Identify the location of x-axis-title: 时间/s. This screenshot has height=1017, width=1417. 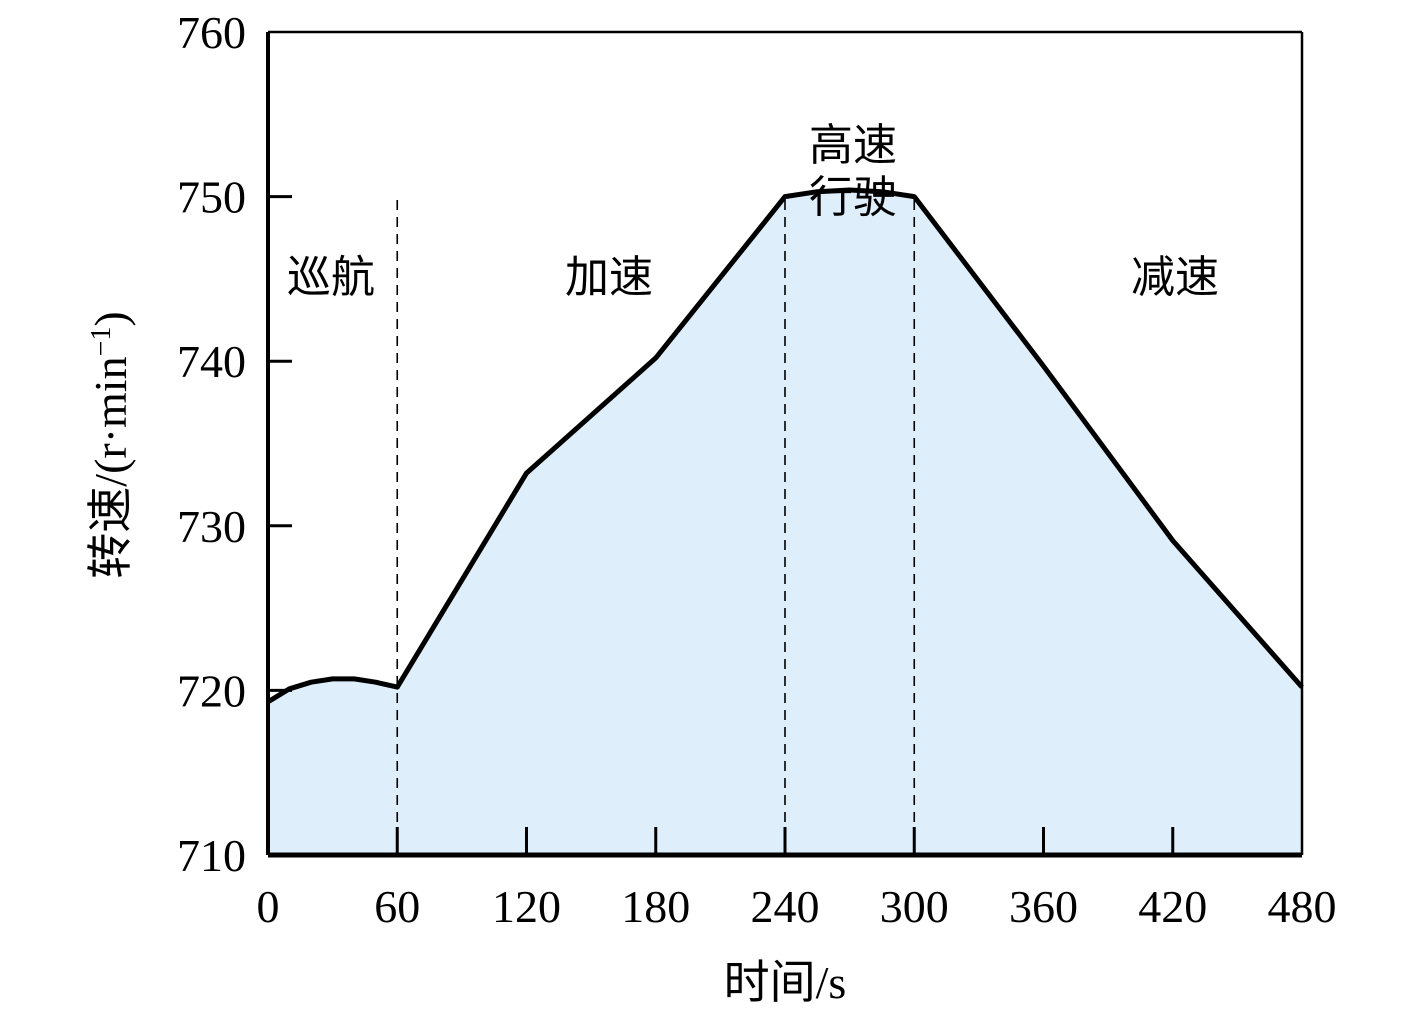
(785, 982).